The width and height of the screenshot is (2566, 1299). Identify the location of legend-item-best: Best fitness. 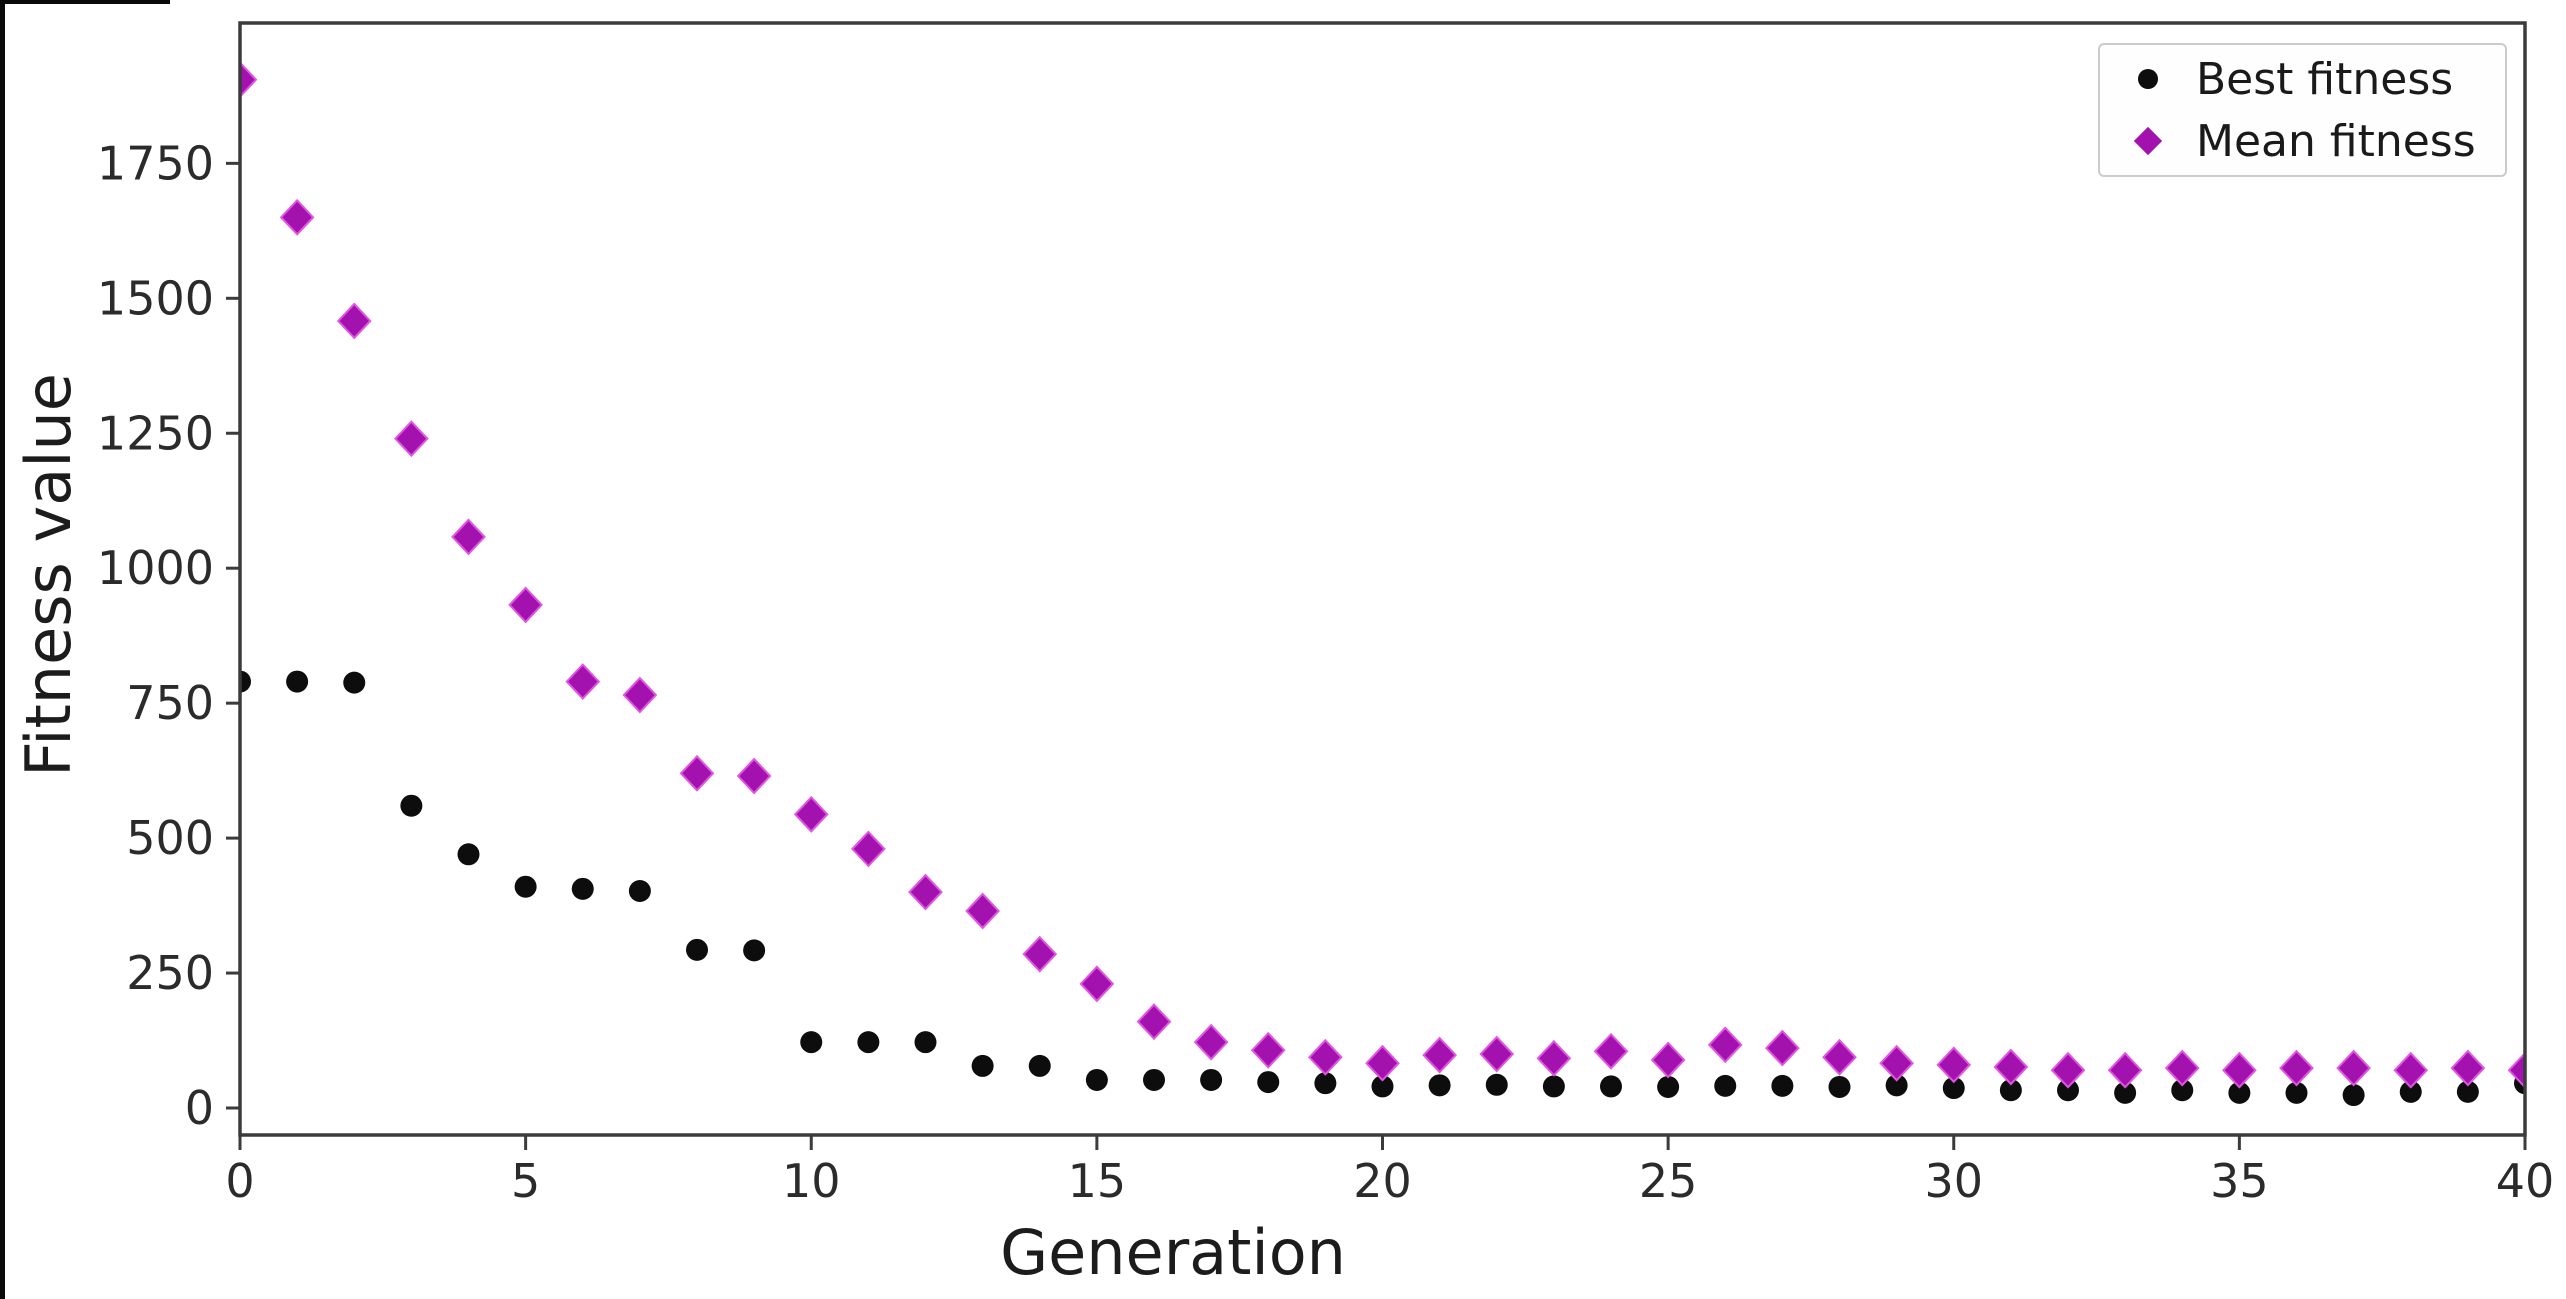
(2302, 79).